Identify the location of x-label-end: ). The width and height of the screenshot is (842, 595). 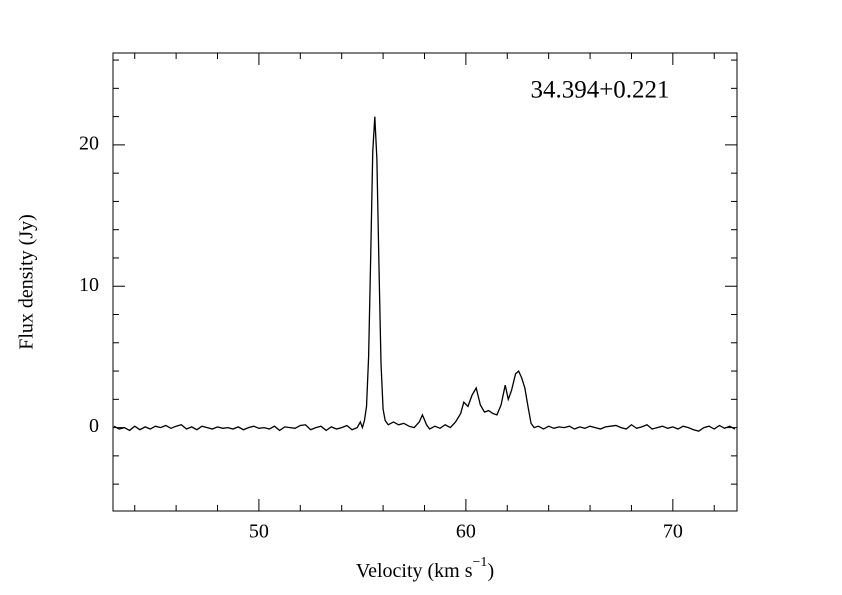
(490, 571).